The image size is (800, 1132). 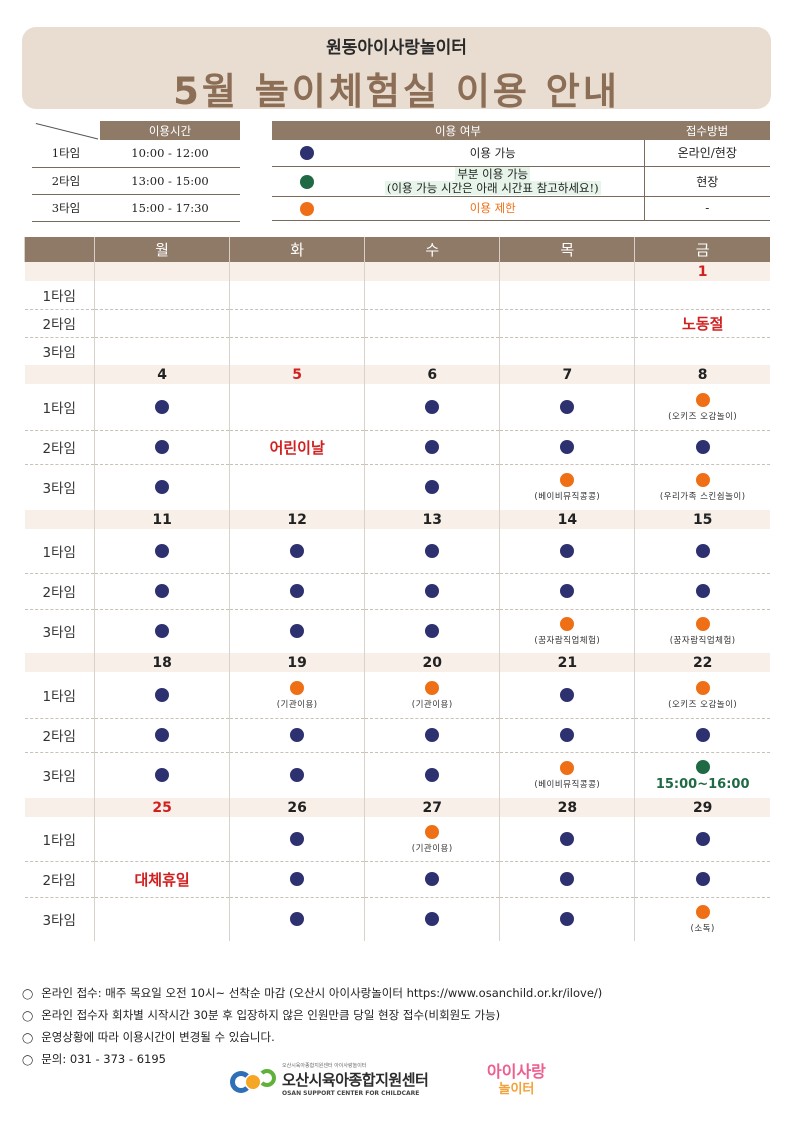 I want to click on org-small-text: 오산시육아종합지원센터 아이사랑놀이터, so click(x=324, y=1066).